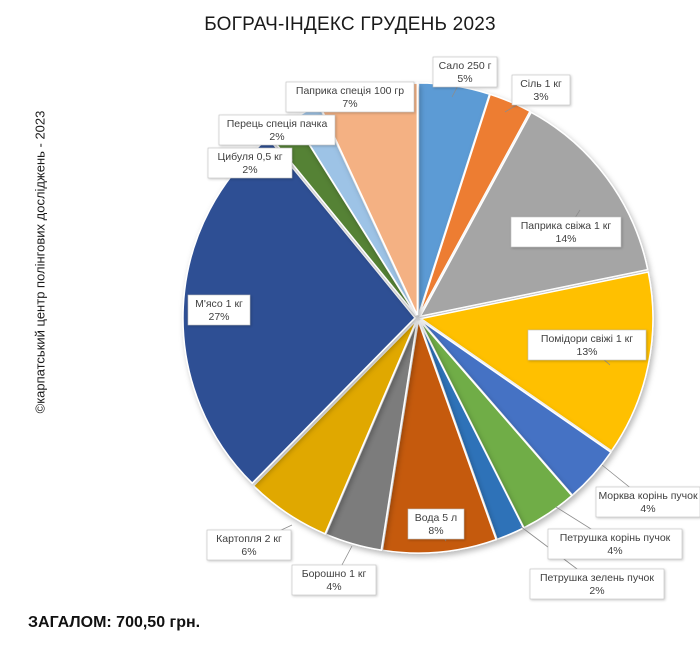  Describe the element at coordinates (465, 66) in the screenshot. I see `slice-label-name: Сало 250 г` at that location.